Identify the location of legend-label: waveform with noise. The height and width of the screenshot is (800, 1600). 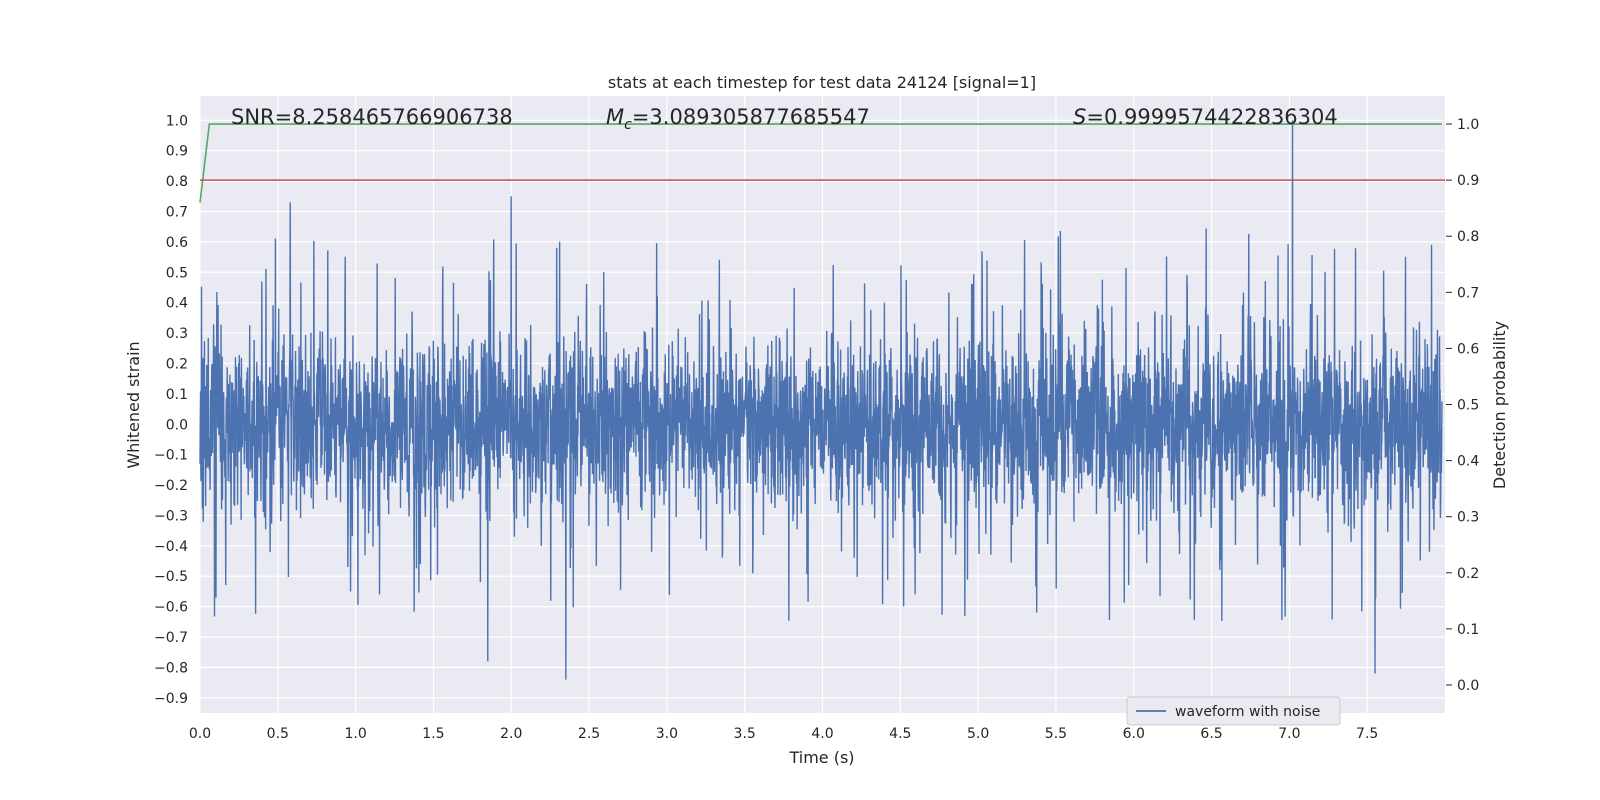
(1247, 712).